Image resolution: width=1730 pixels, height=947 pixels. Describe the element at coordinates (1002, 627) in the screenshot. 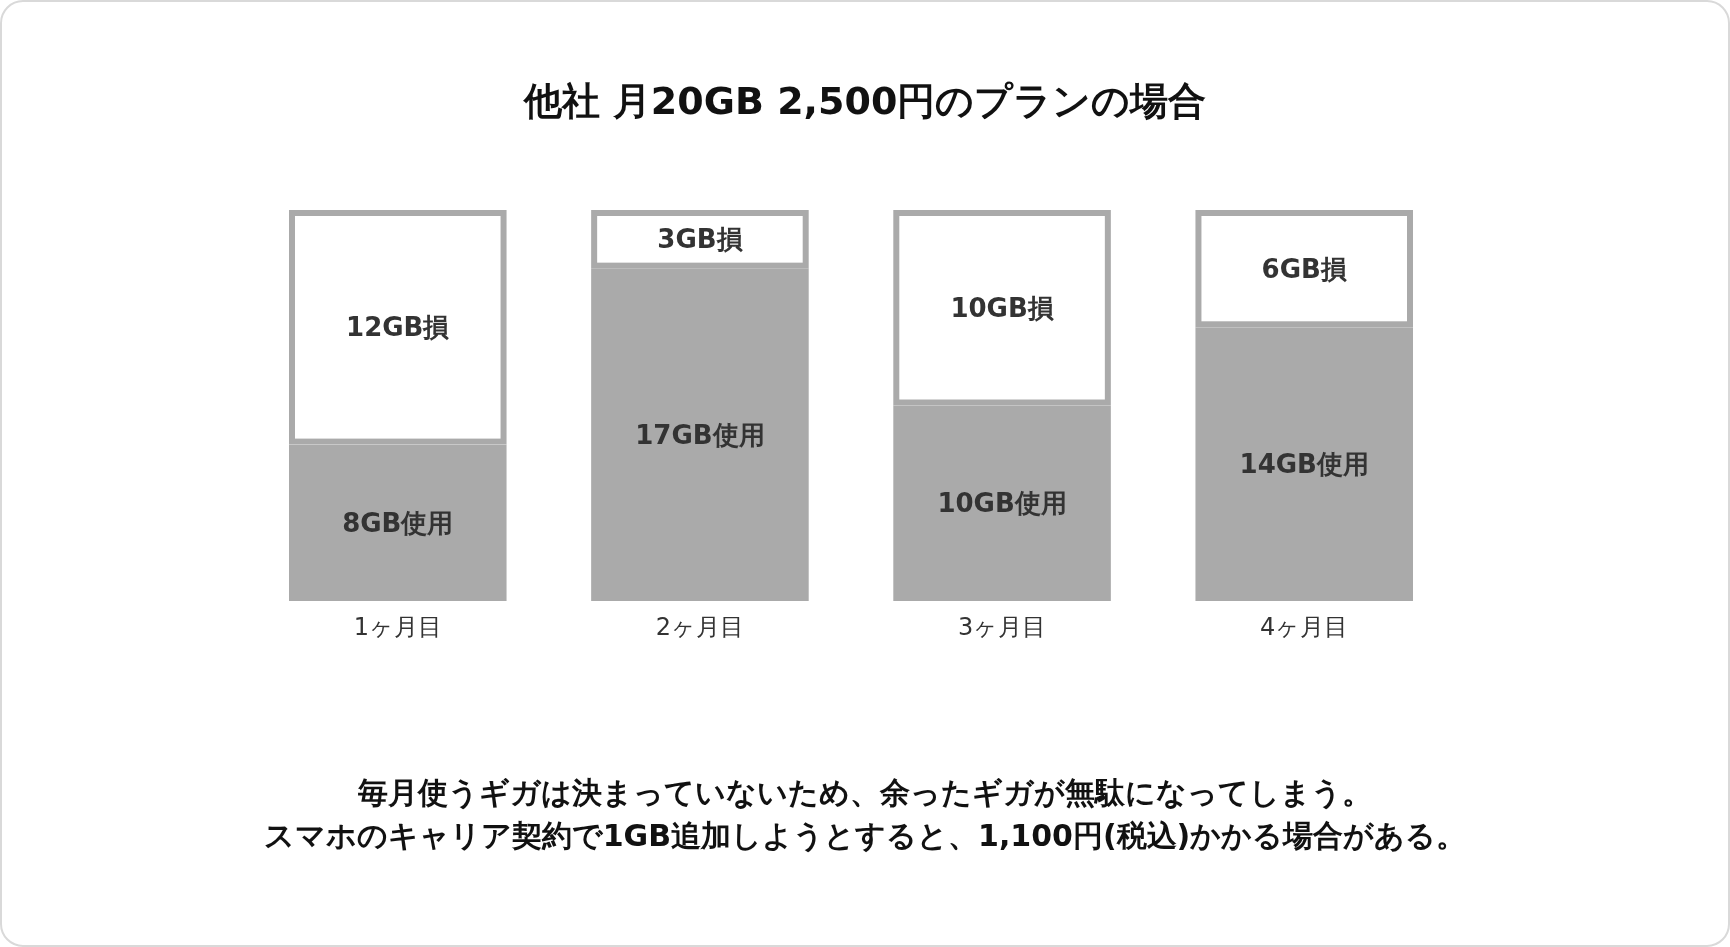

I see `x-tick-label: 3ヶ月目` at that location.